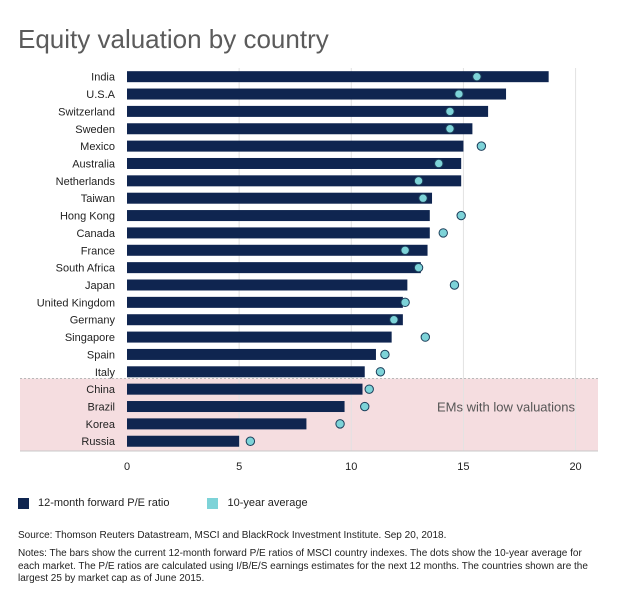 The height and width of the screenshot is (602, 620). I want to click on category-label: Italy, so click(105, 373).